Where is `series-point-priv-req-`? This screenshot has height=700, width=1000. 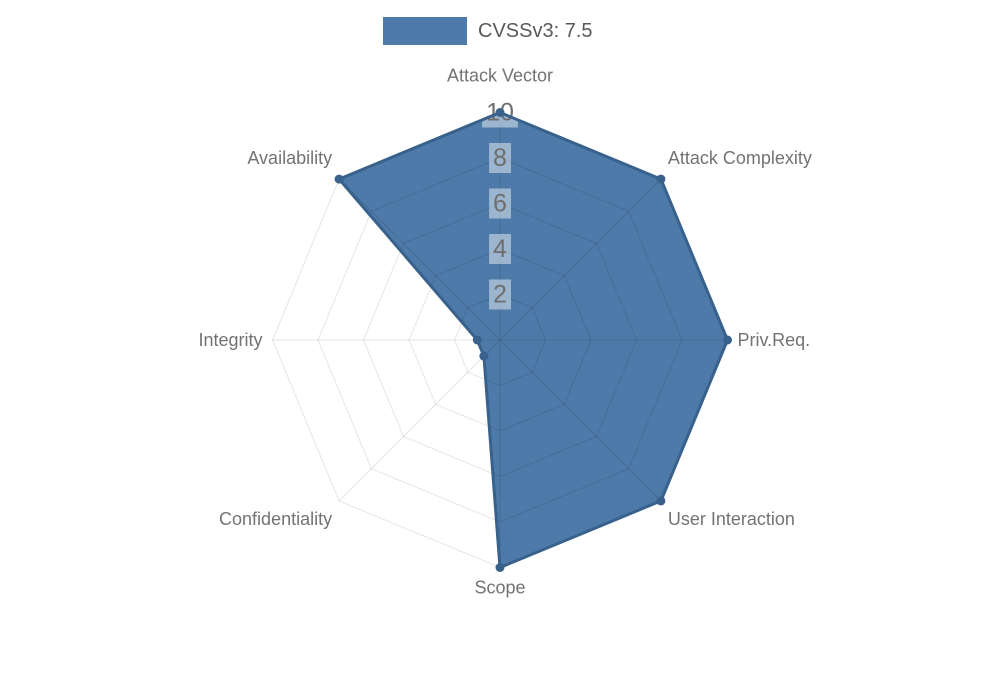
series-point-priv-req- is located at coordinates (727, 340).